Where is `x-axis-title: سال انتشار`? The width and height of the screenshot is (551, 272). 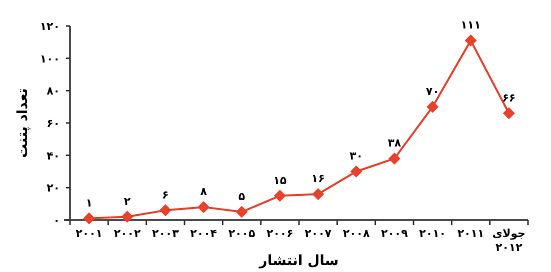 x-axis-title: سال انتشار is located at coordinates (298, 261).